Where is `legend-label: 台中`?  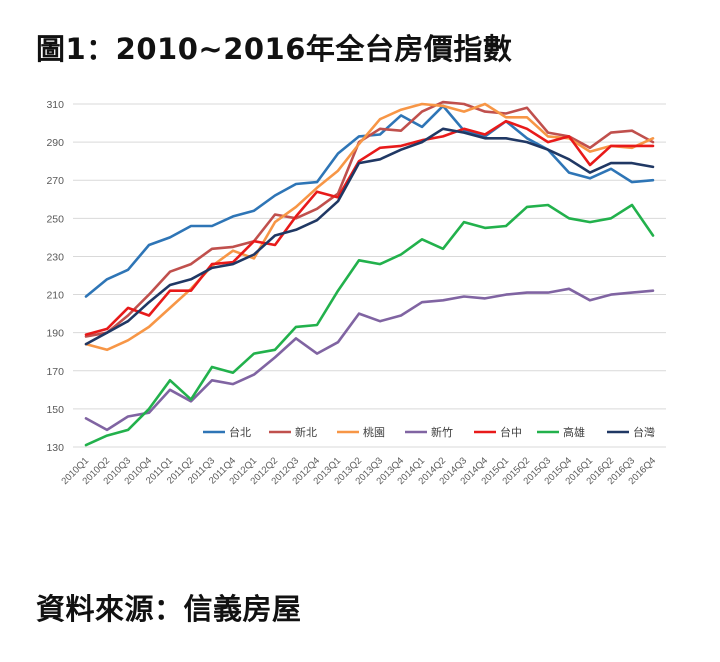 legend-label: 台中 is located at coordinates (511, 432).